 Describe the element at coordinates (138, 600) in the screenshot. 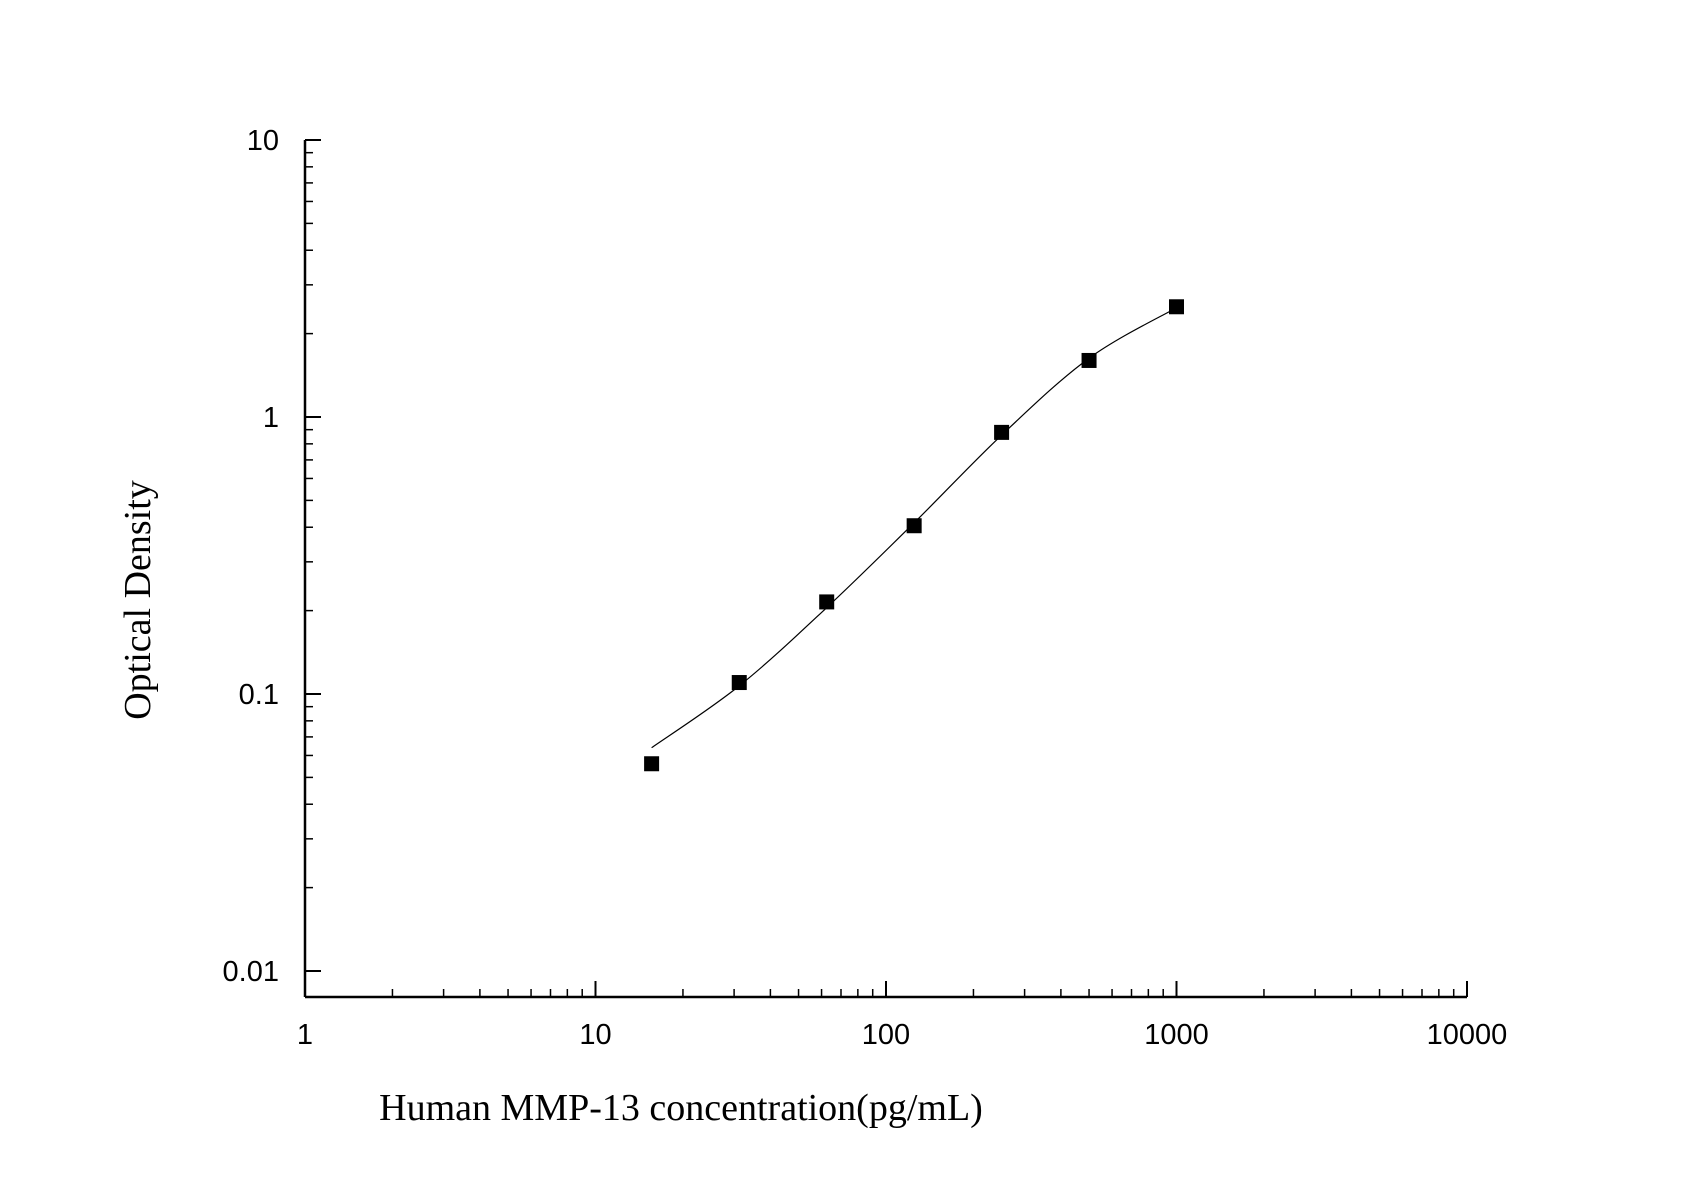

I see `y-axis-title: Optical Density` at that location.